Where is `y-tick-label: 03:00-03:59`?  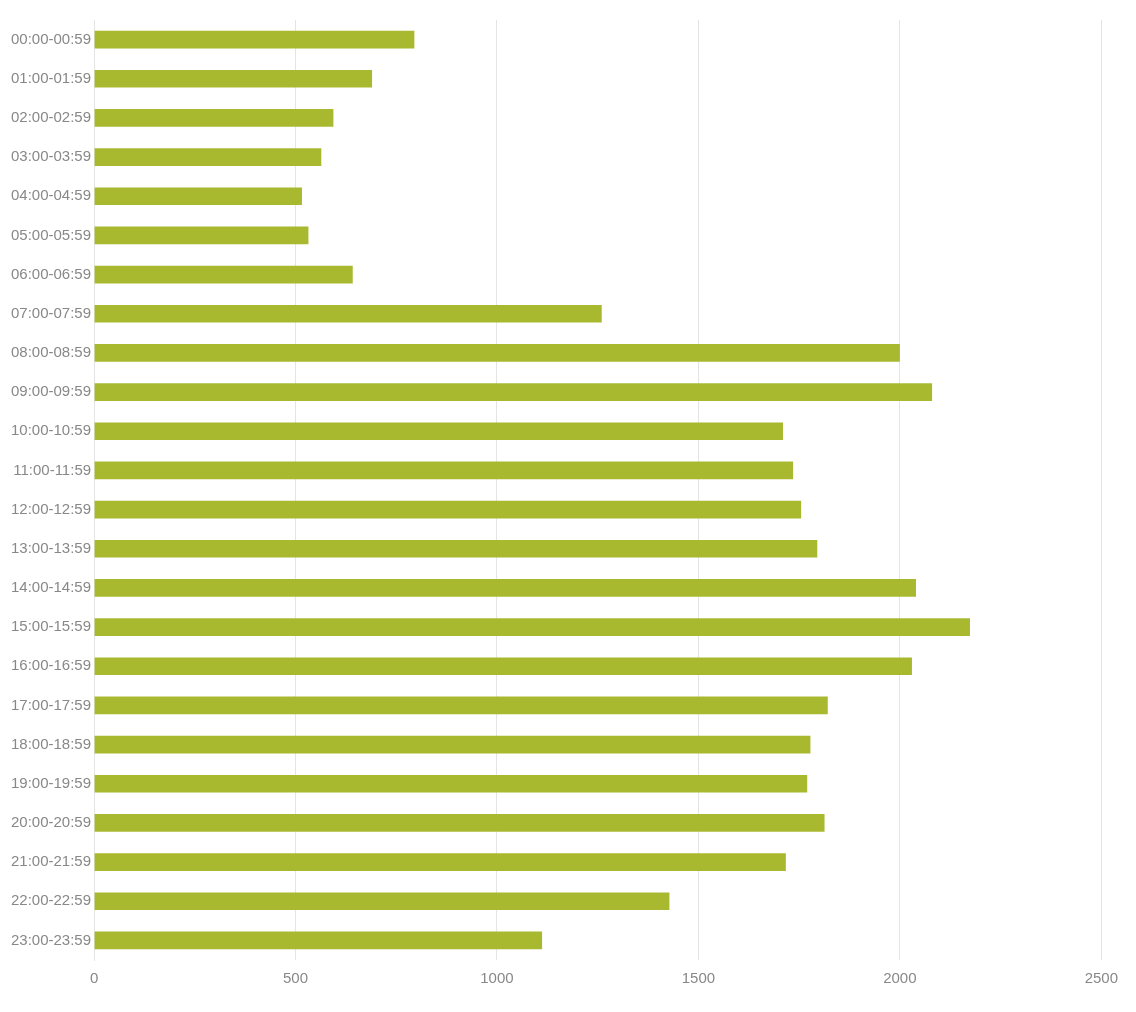 y-tick-label: 03:00-03:59 is located at coordinates (51, 156).